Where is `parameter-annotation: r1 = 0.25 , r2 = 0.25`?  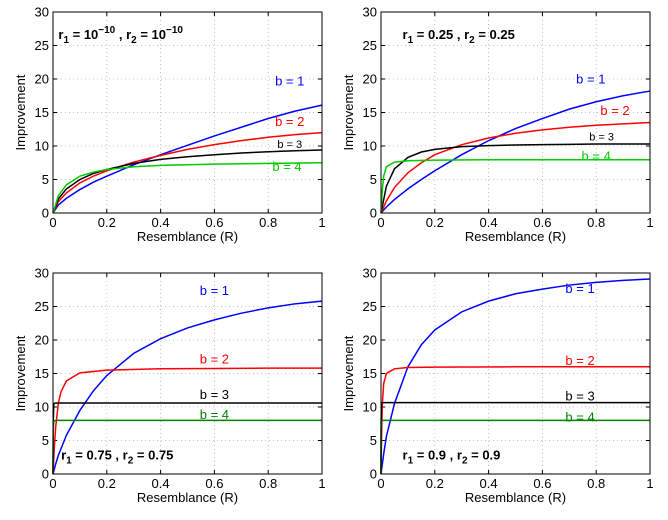 parameter-annotation: r1 = 0.25 , r2 = 0.25 is located at coordinates (459, 36).